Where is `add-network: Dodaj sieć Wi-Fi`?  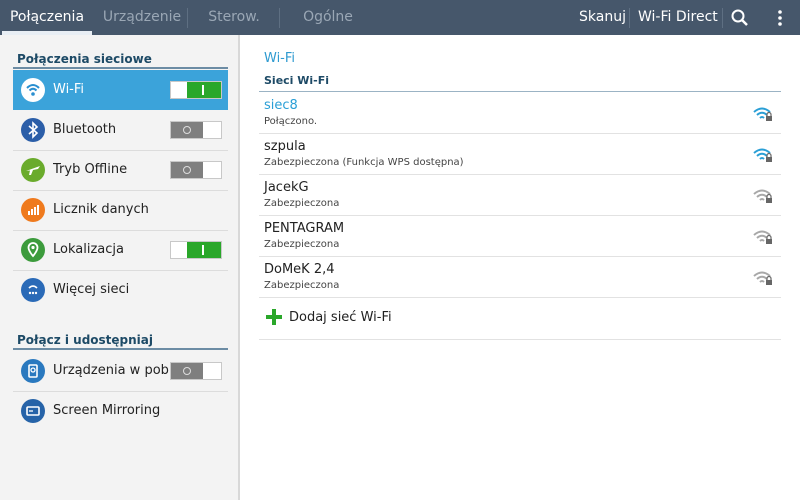
add-network: Dodaj sieć Wi-Fi is located at coordinates (340, 317).